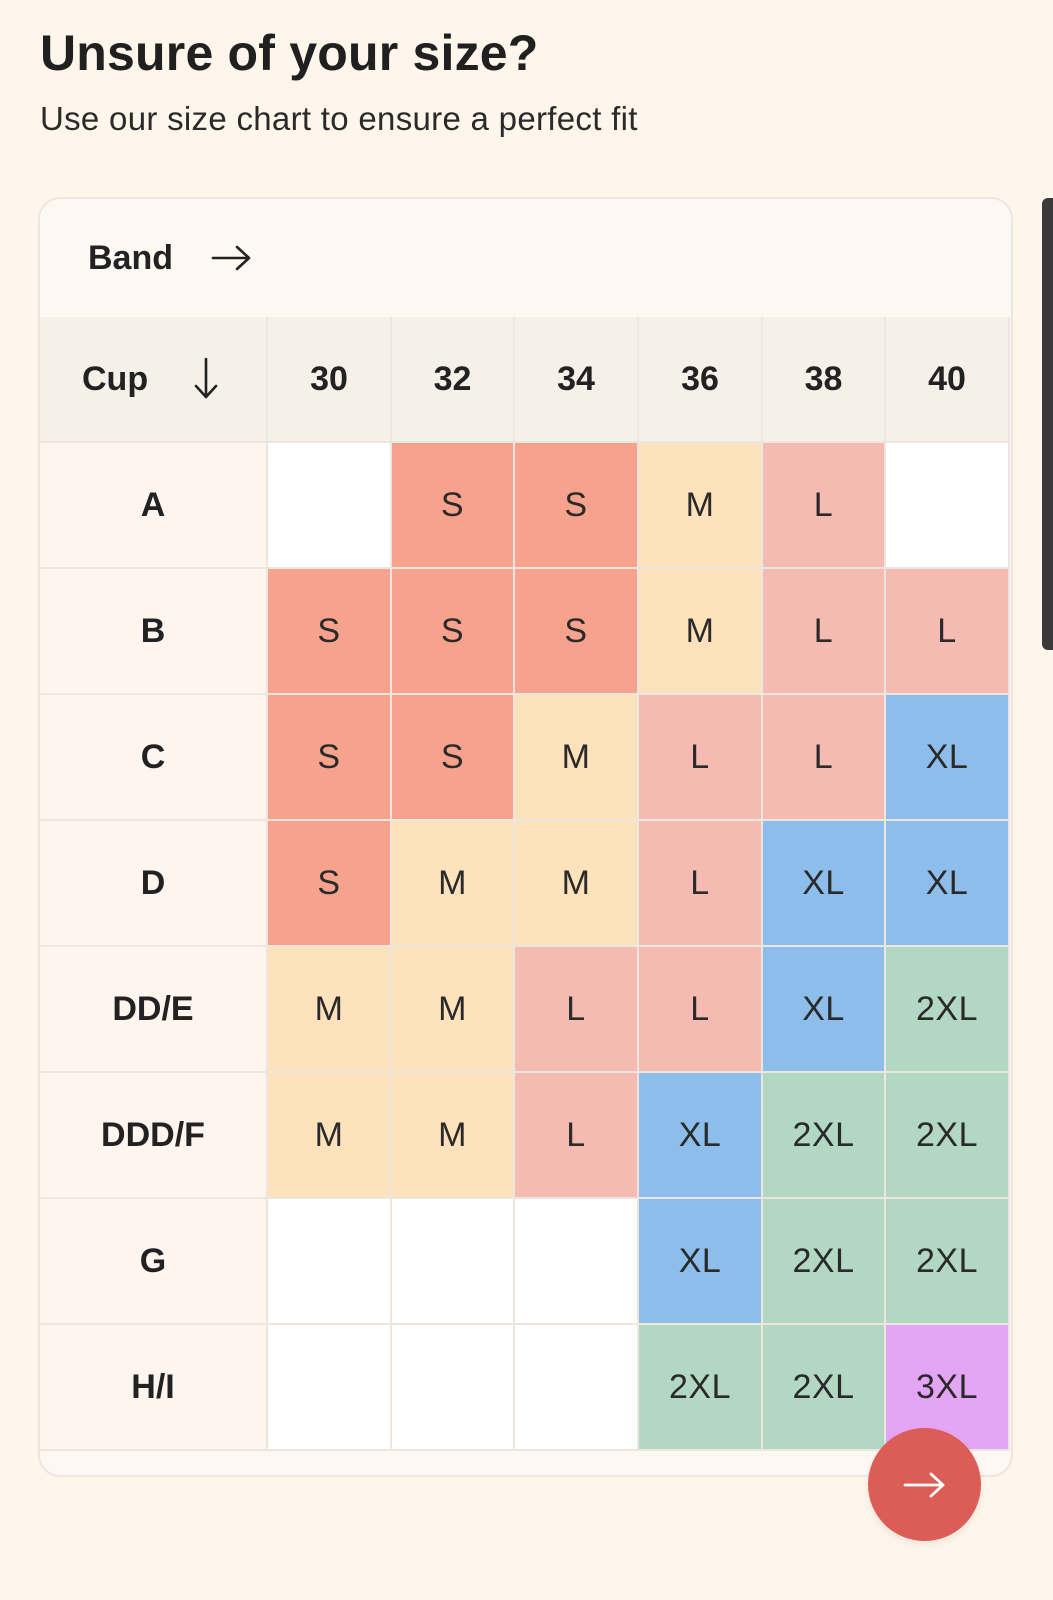 This screenshot has width=1053, height=1600. I want to click on band-size-36: 36, so click(701, 380).